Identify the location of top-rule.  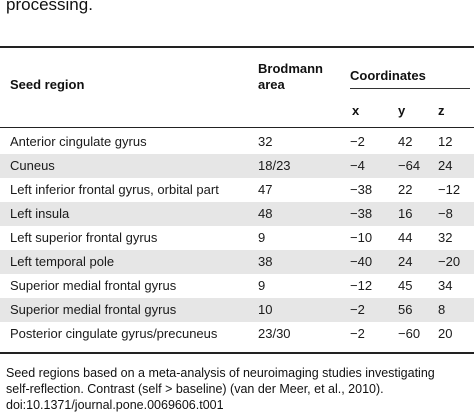
(237, 47).